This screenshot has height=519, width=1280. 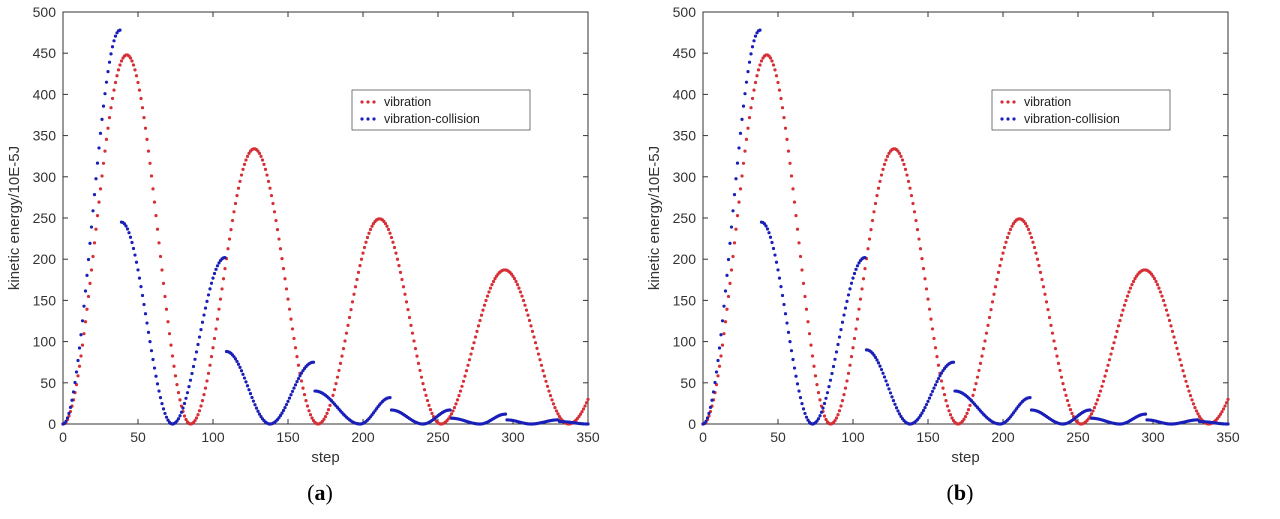 What do you see at coordinates (441, 110) in the screenshot?
I see `legend: vibration vibration-collision` at bounding box center [441, 110].